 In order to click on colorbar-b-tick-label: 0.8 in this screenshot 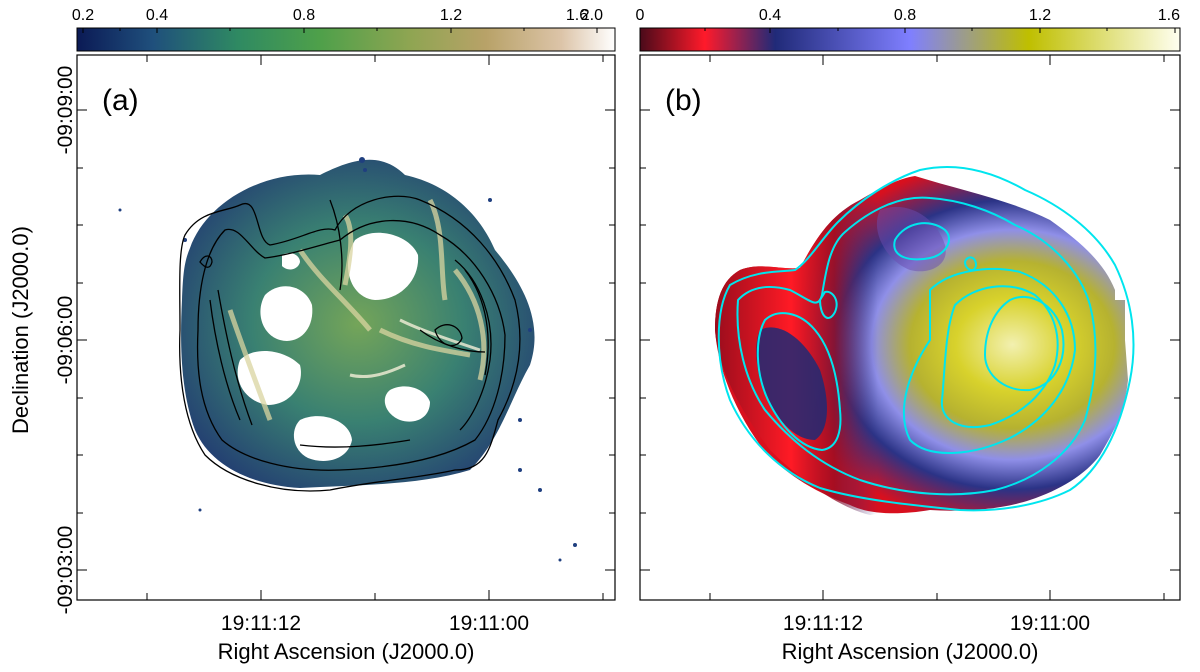, I will do `click(905, 15)`.